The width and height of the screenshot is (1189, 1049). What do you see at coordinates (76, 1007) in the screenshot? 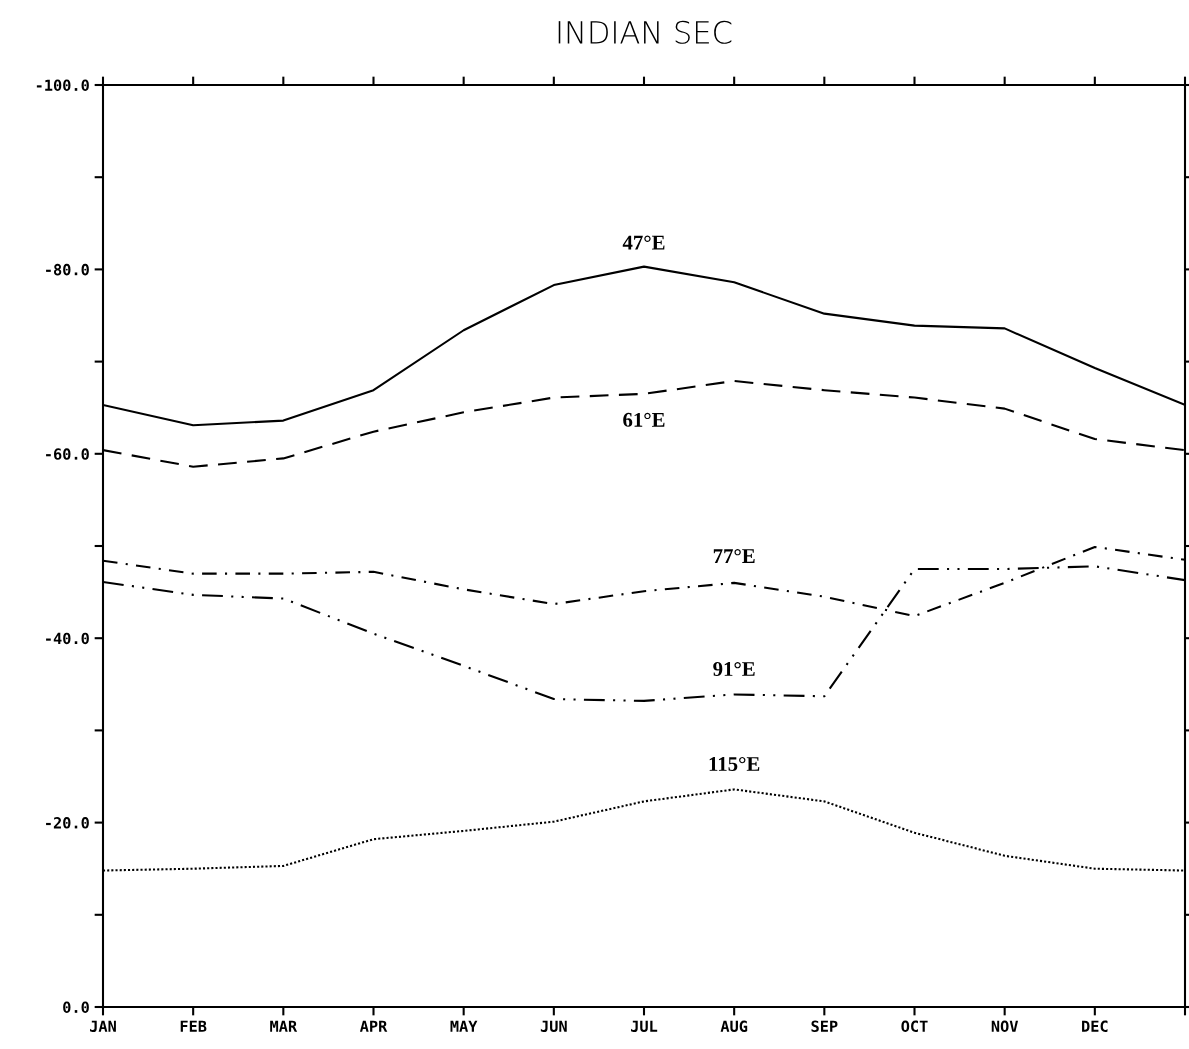
I see `y-tick-label: 0.0` at bounding box center [76, 1007].